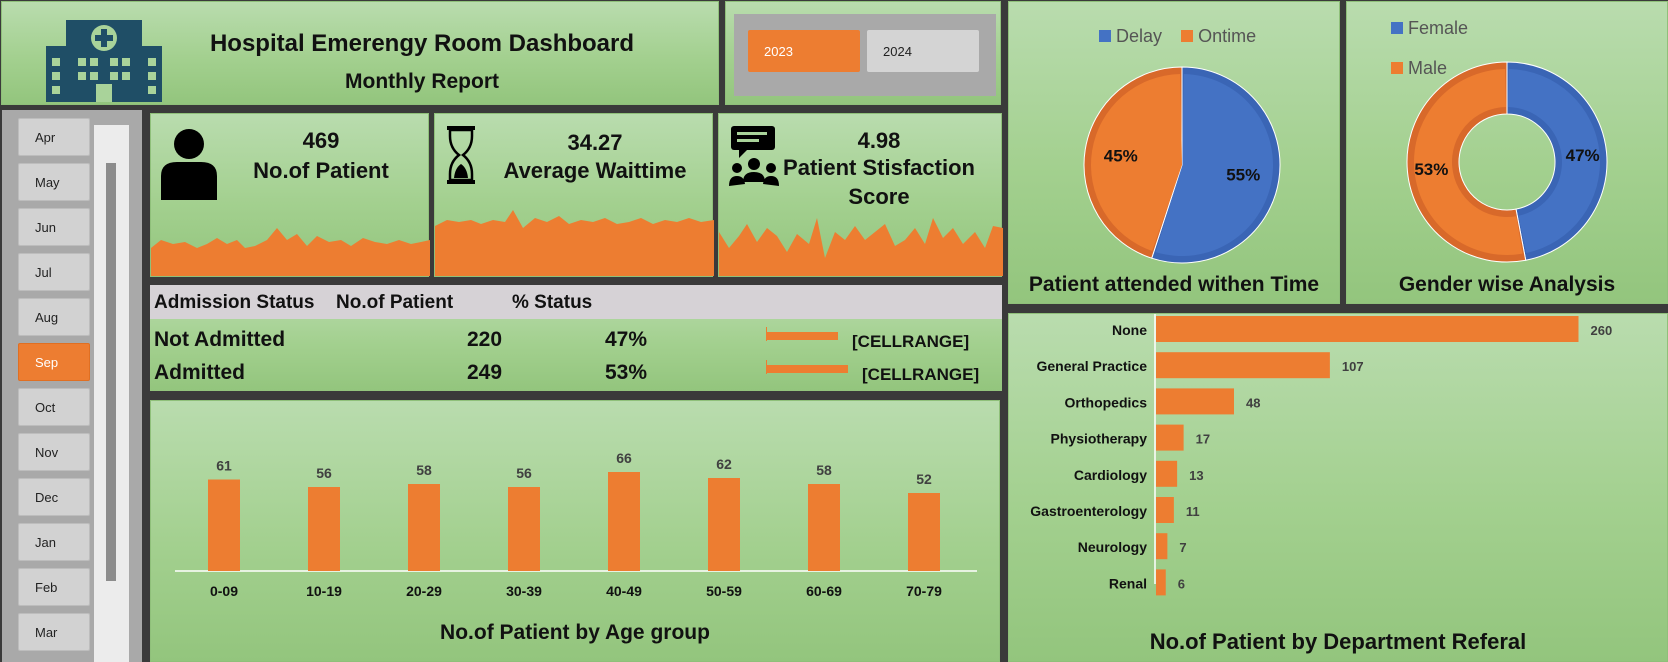 The width and height of the screenshot is (1668, 662). I want to click on header-admission-status: Admission Status, so click(234, 302).